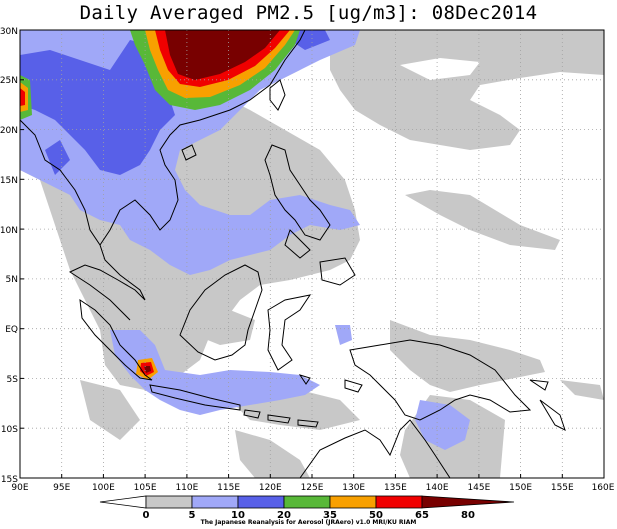 This screenshot has height=529, width=617. Describe the element at coordinates (376, 515) in the screenshot. I see `colorbar-label: 50` at that location.